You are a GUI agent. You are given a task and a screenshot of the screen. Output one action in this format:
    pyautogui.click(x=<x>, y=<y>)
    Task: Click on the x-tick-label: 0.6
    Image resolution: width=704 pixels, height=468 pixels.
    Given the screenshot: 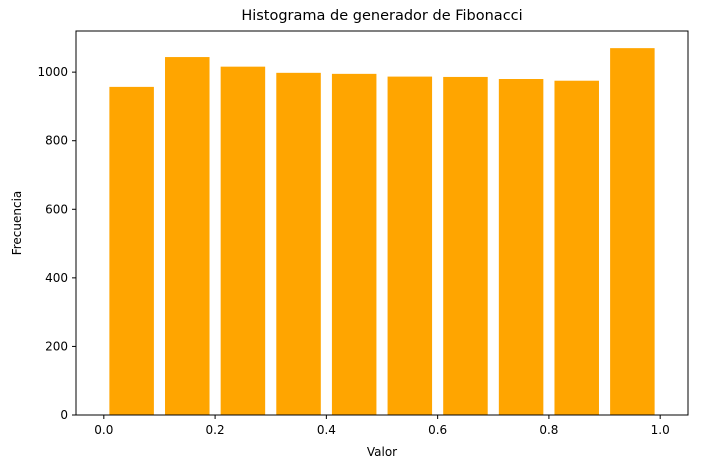 What is the action you would take?
    pyautogui.click(x=437, y=430)
    